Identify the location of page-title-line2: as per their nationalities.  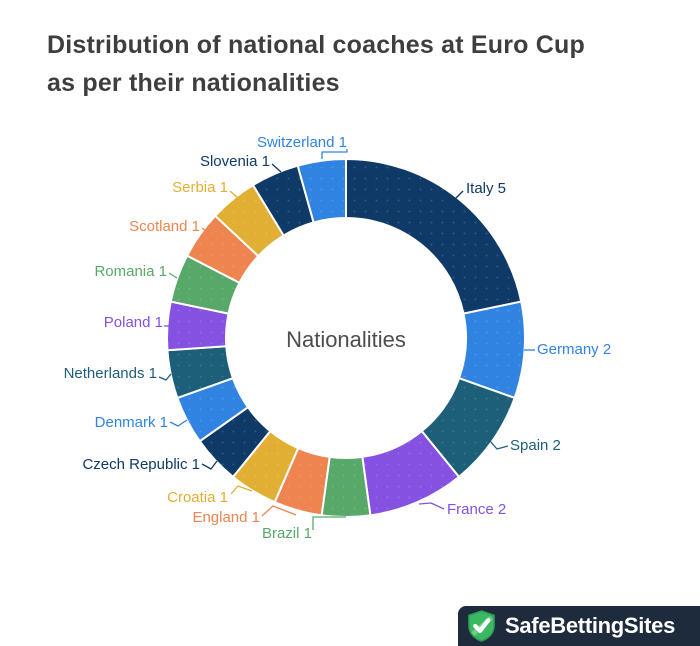
(193, 83).